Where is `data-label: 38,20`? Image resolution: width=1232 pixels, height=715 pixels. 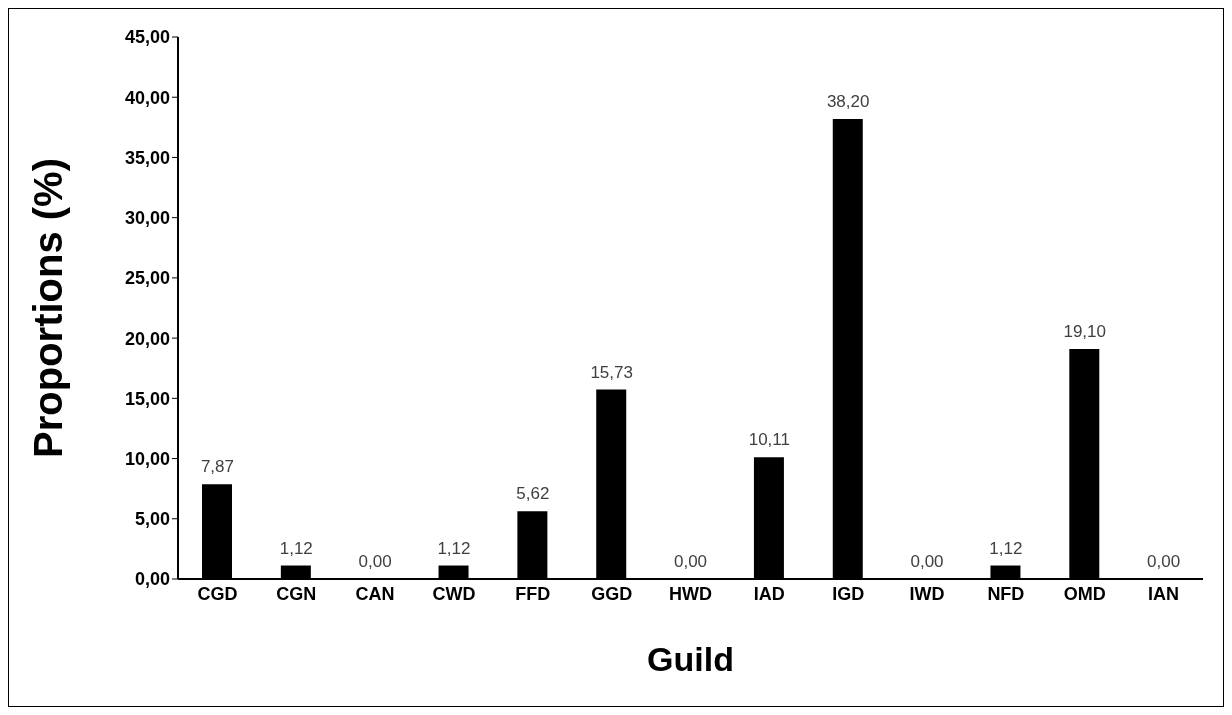 data-label: 38,20 is located at coordinates (848, 101).